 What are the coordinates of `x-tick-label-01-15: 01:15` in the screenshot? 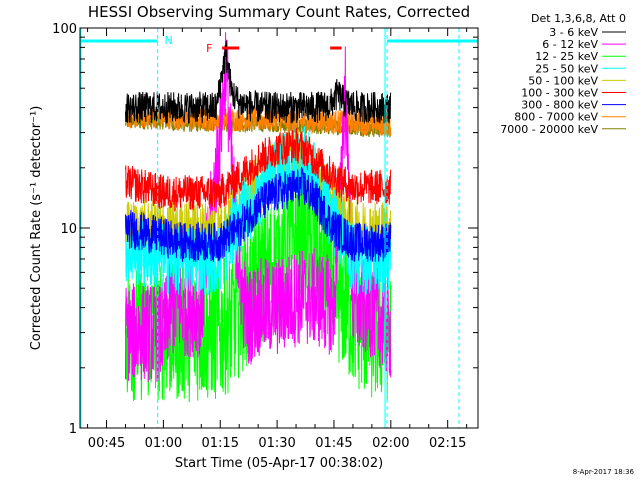 It's located at (220, 443).